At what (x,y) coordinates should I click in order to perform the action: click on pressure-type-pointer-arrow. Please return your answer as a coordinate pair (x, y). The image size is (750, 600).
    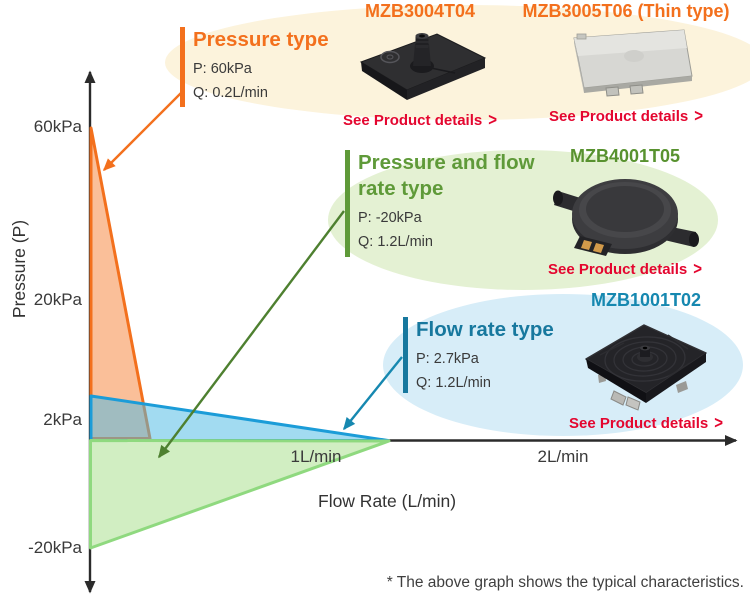
    Looking at the image, I should click on (142, 132).